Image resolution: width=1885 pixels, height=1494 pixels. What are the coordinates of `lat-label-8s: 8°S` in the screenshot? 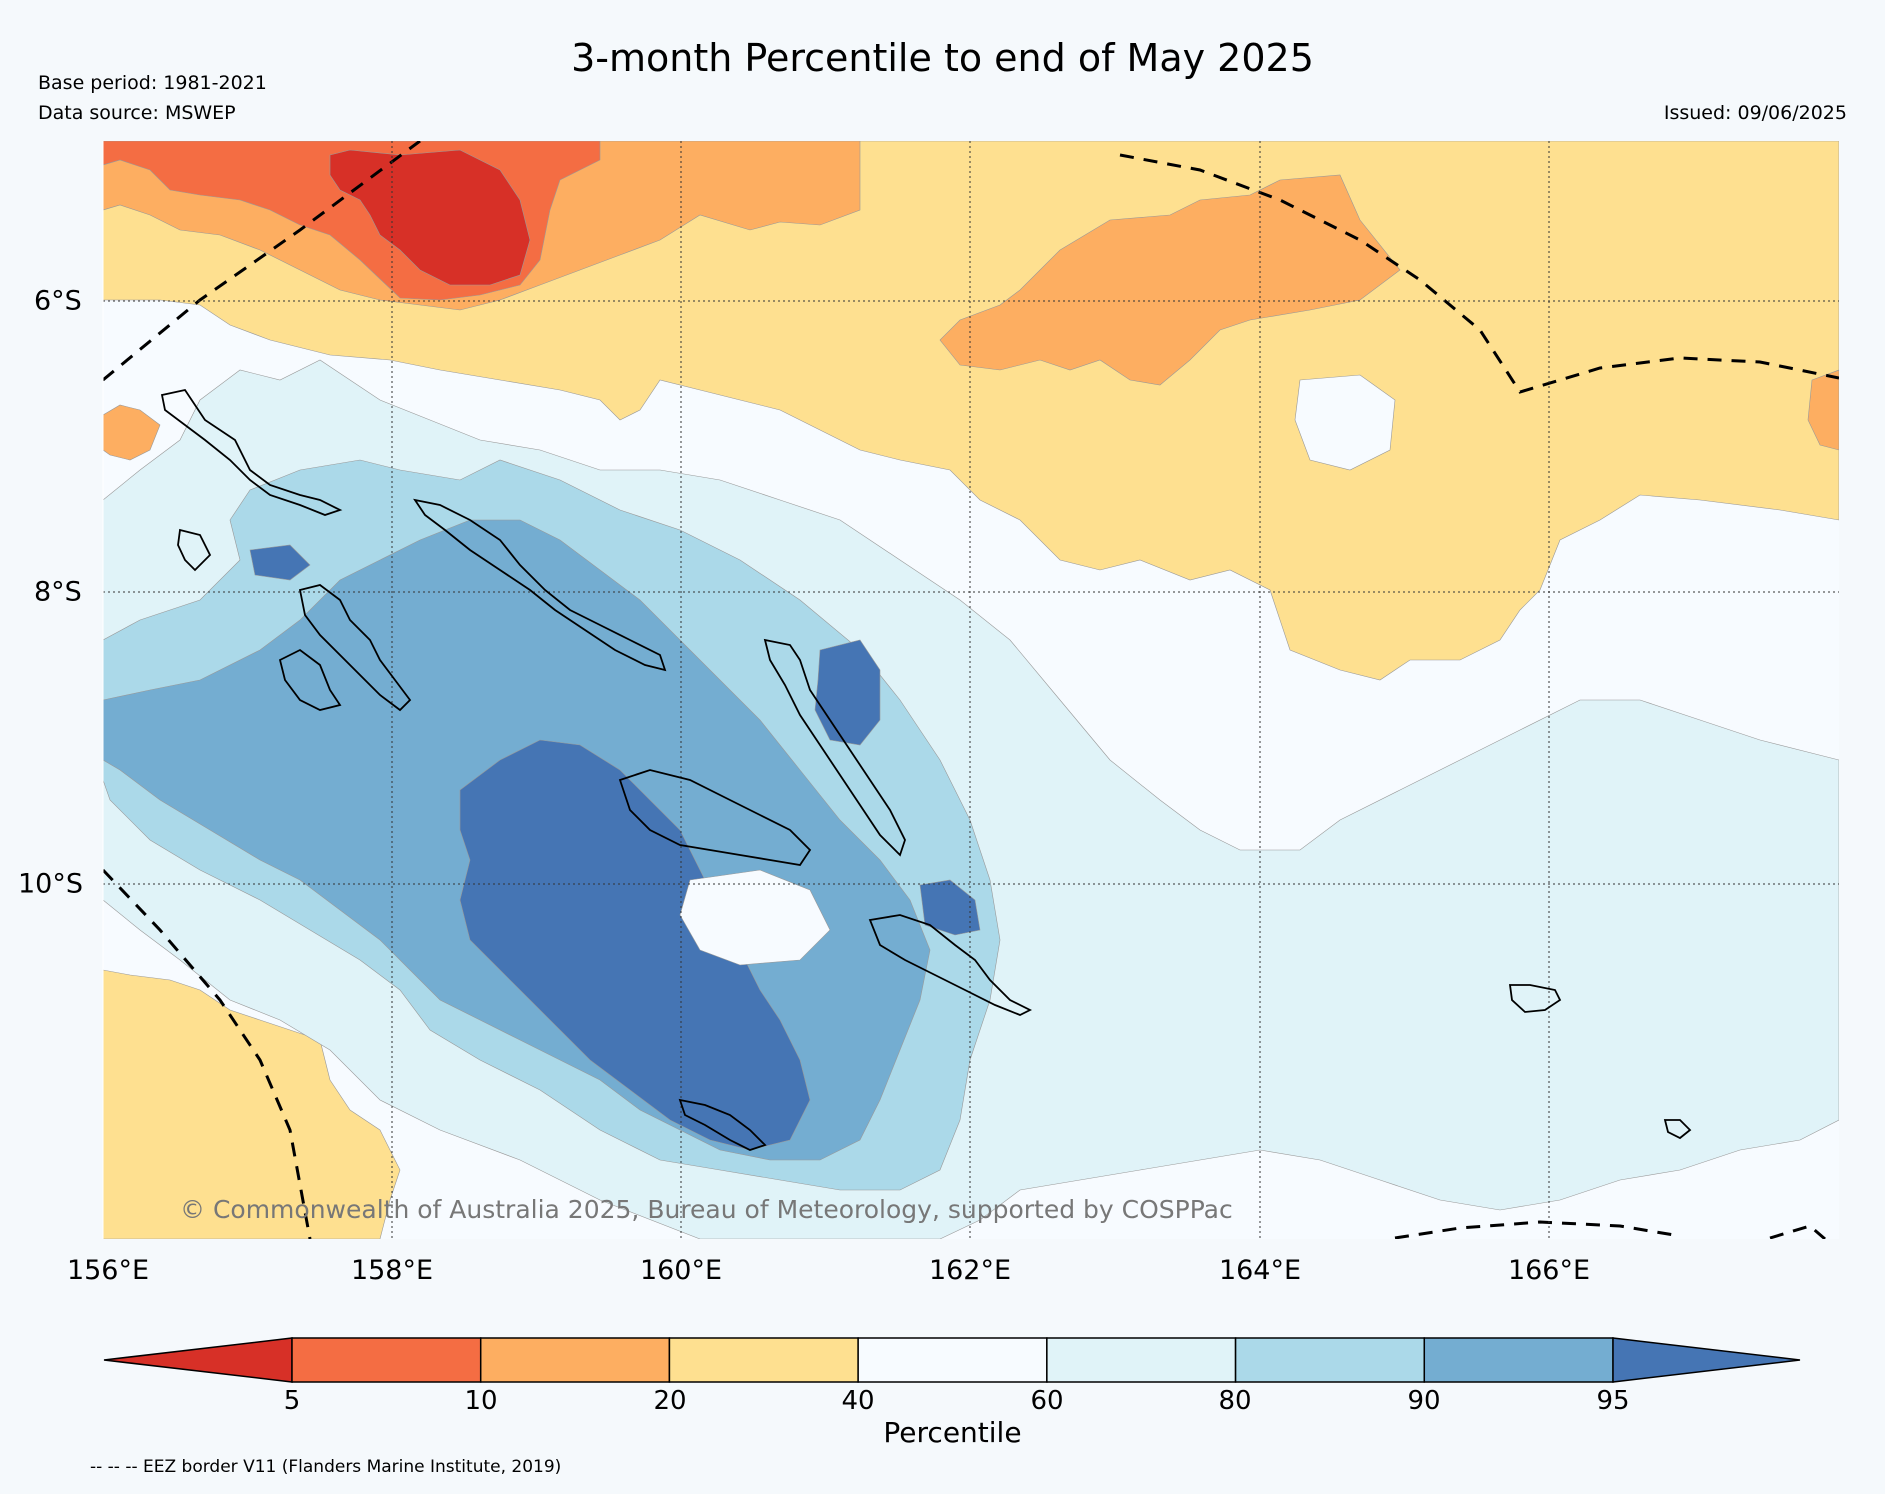 It's located at (58, 592).